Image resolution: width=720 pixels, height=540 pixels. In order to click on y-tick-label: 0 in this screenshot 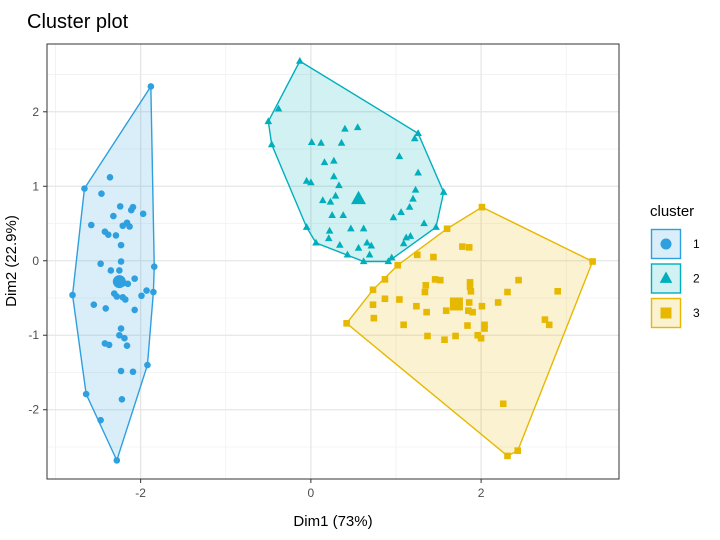, I will do `click(35, 261)`.